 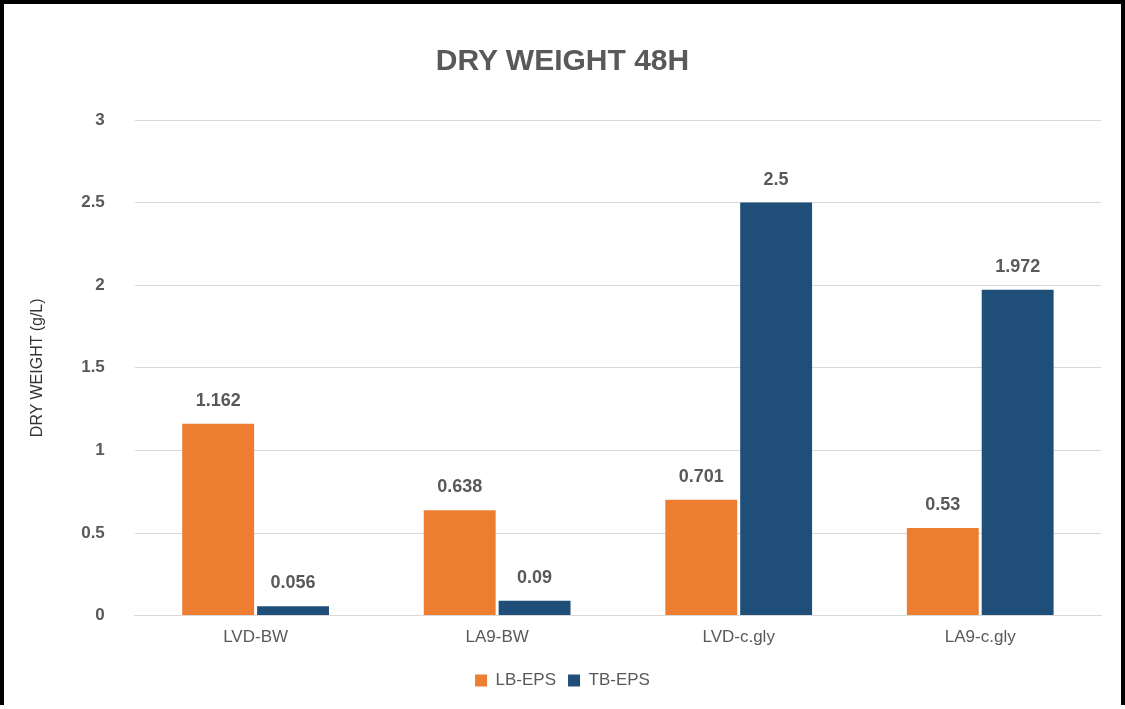 I want to click on legend-label: LB-EPS, so click(x=526, y=680).